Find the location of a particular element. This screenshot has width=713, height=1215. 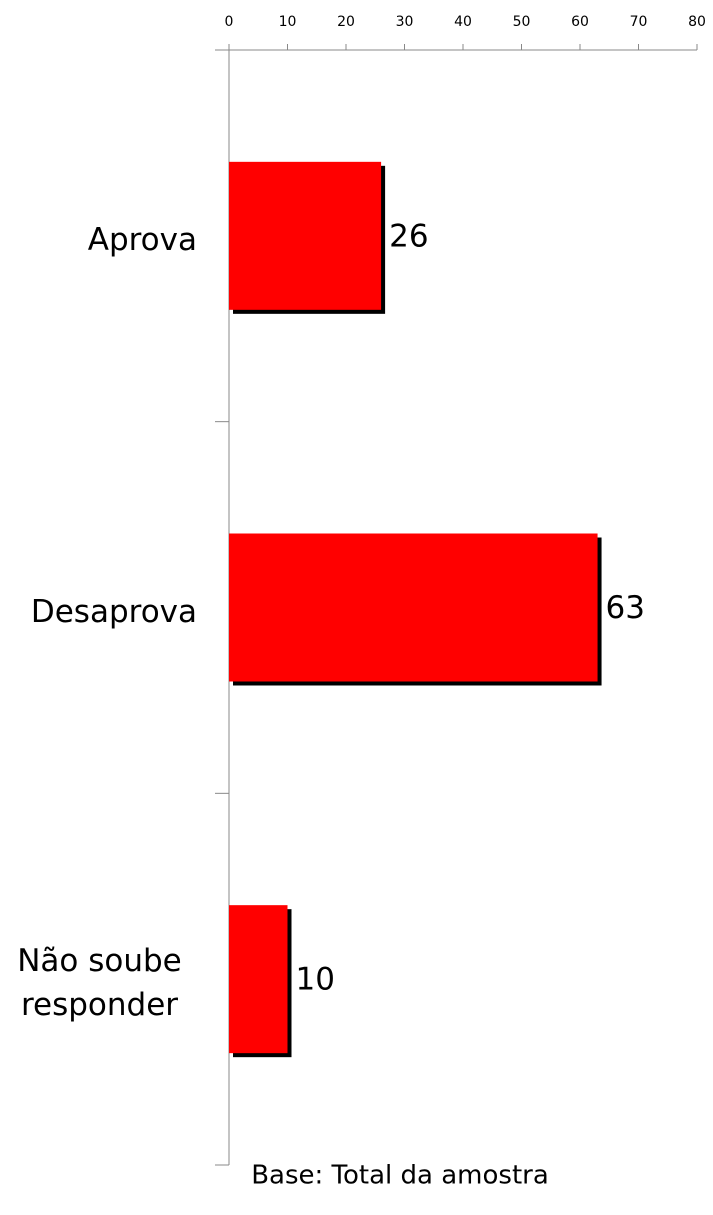

x-tick-label: 10 is located at coordinates (288, 22).